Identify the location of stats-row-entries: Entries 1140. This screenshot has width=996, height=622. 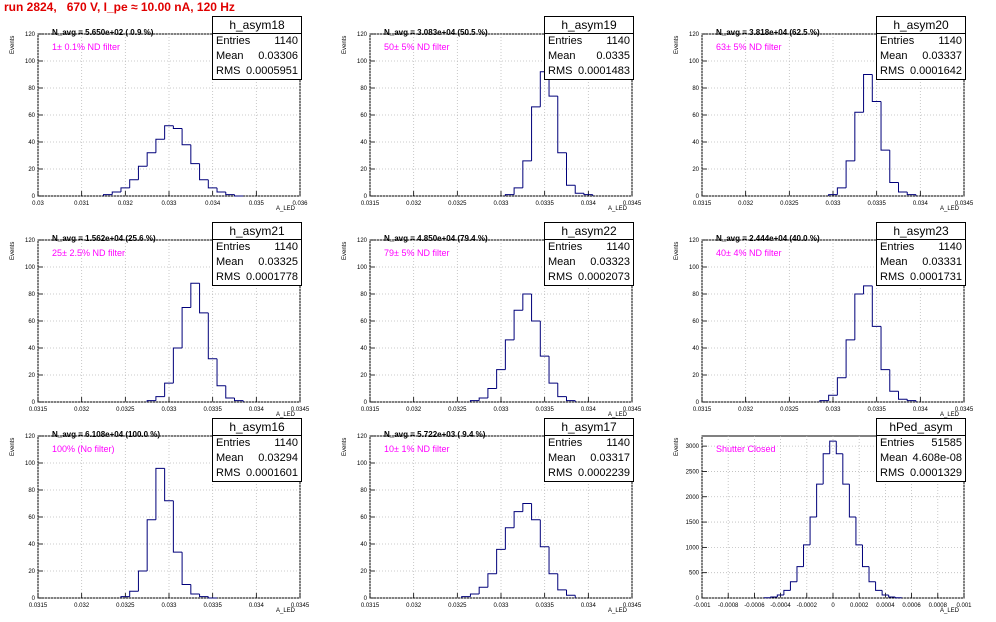
(257, 443).